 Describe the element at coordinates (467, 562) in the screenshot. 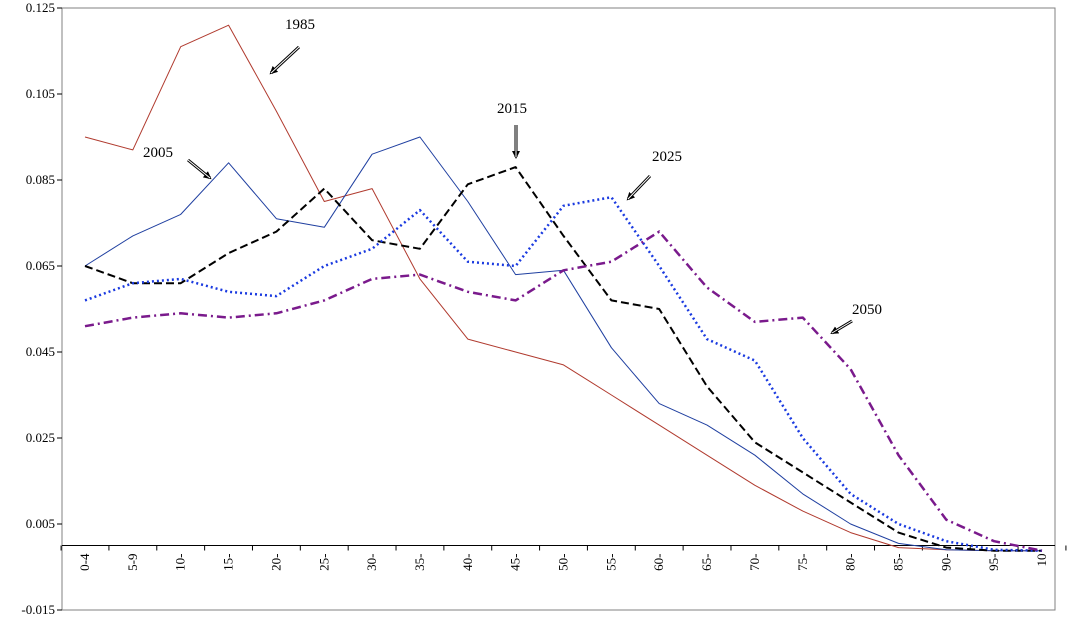

I see `x-tick-label: 40-` at that location.